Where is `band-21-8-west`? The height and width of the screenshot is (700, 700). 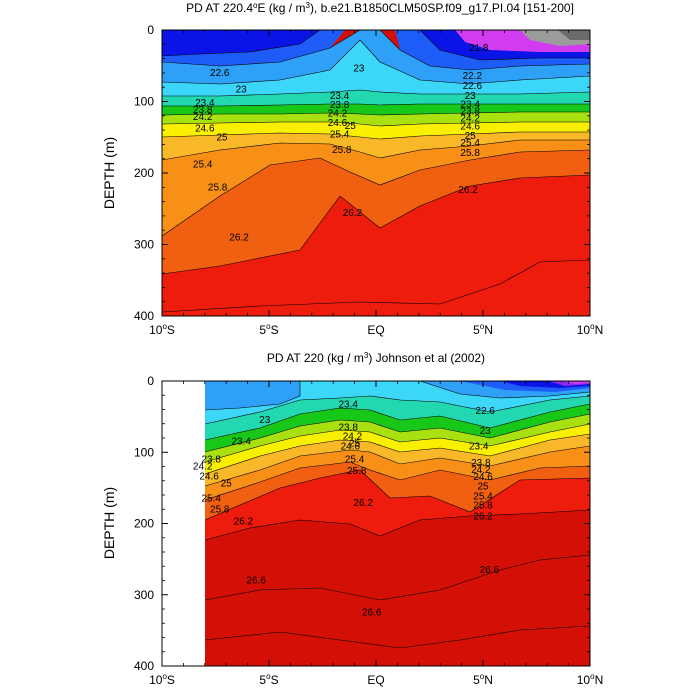
band-21-8-west is located at coordinates (241, 43).